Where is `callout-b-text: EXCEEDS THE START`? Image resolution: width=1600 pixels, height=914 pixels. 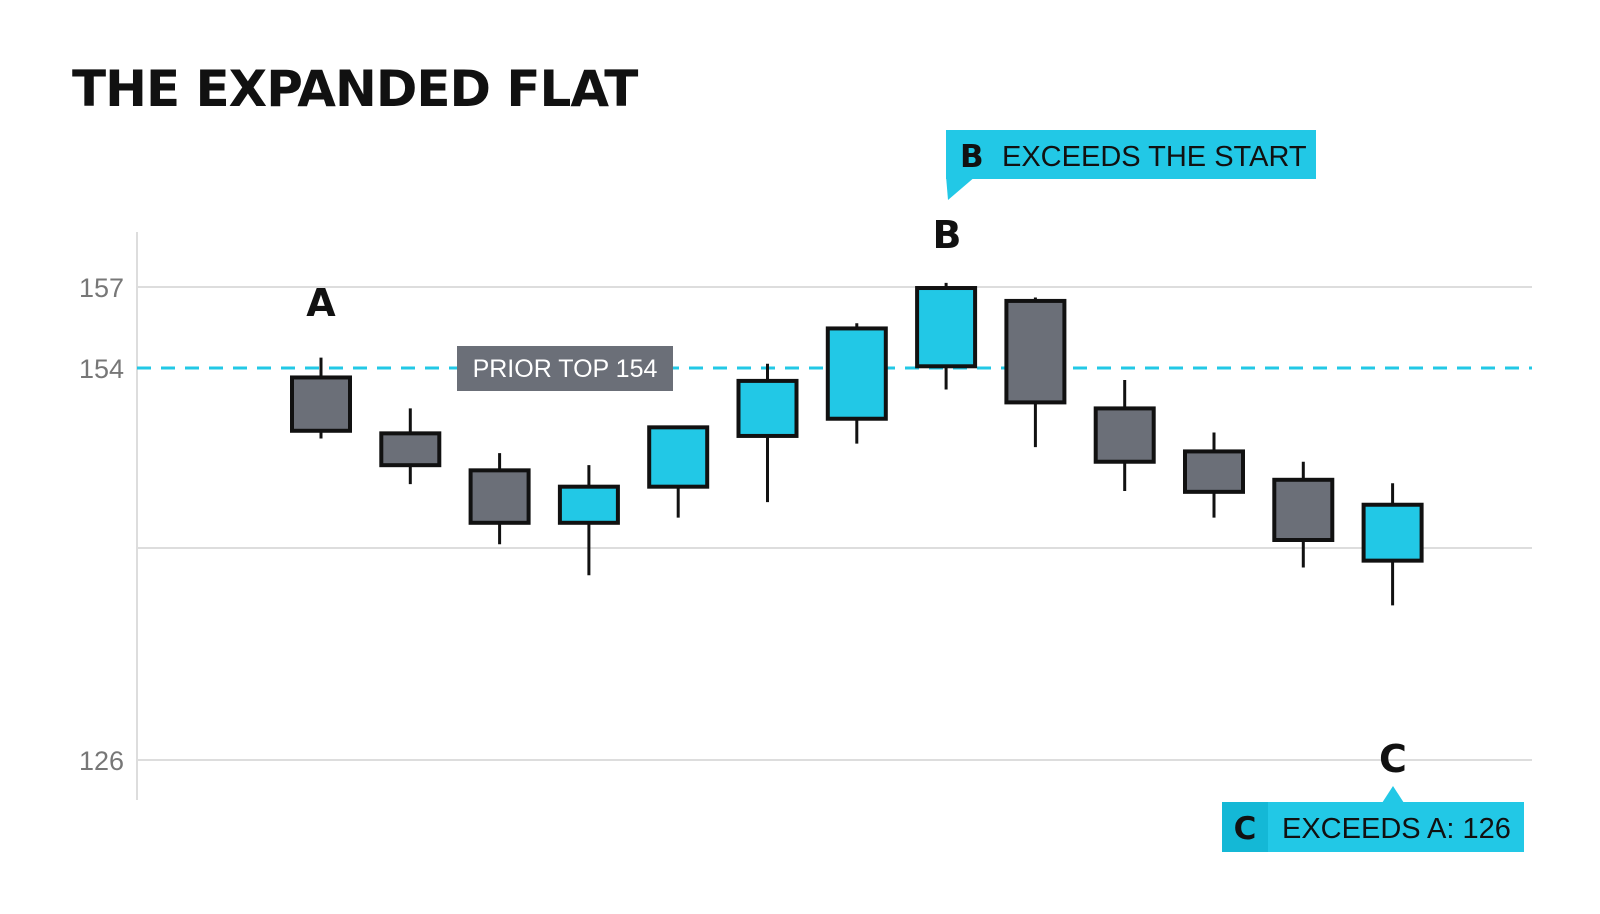 callout-b-text: EXCEEDS THE START is located at coordinates (1154, 157).